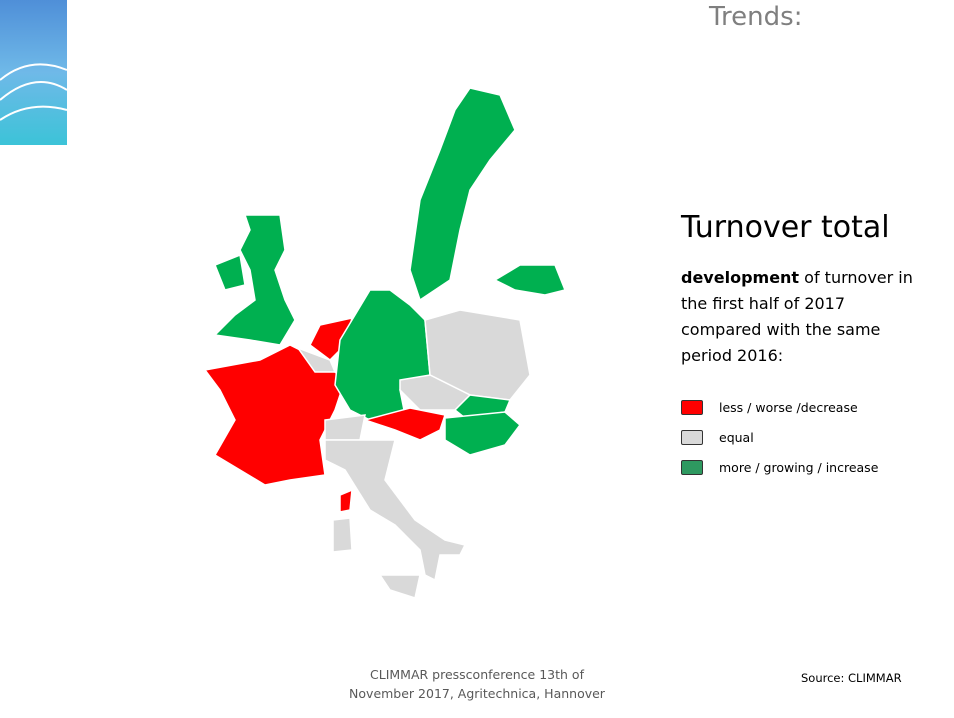 This screenshot has width=954, height=718. I want to click on legend-label: more / growing / increase, so click(799, 467).